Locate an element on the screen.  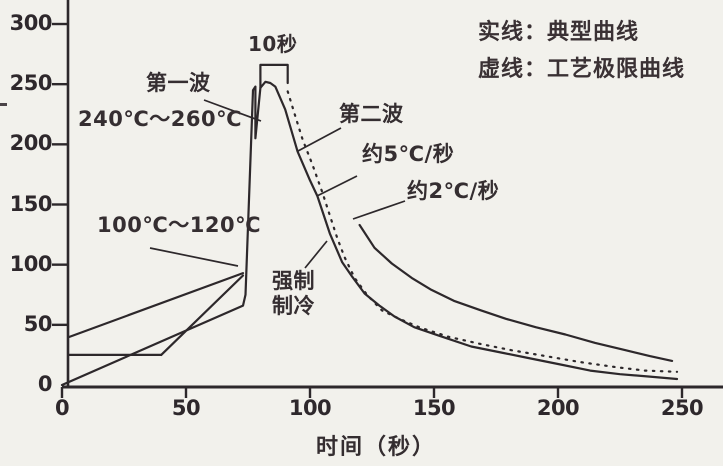
series-3-solid is located at coordinates (156, 305).